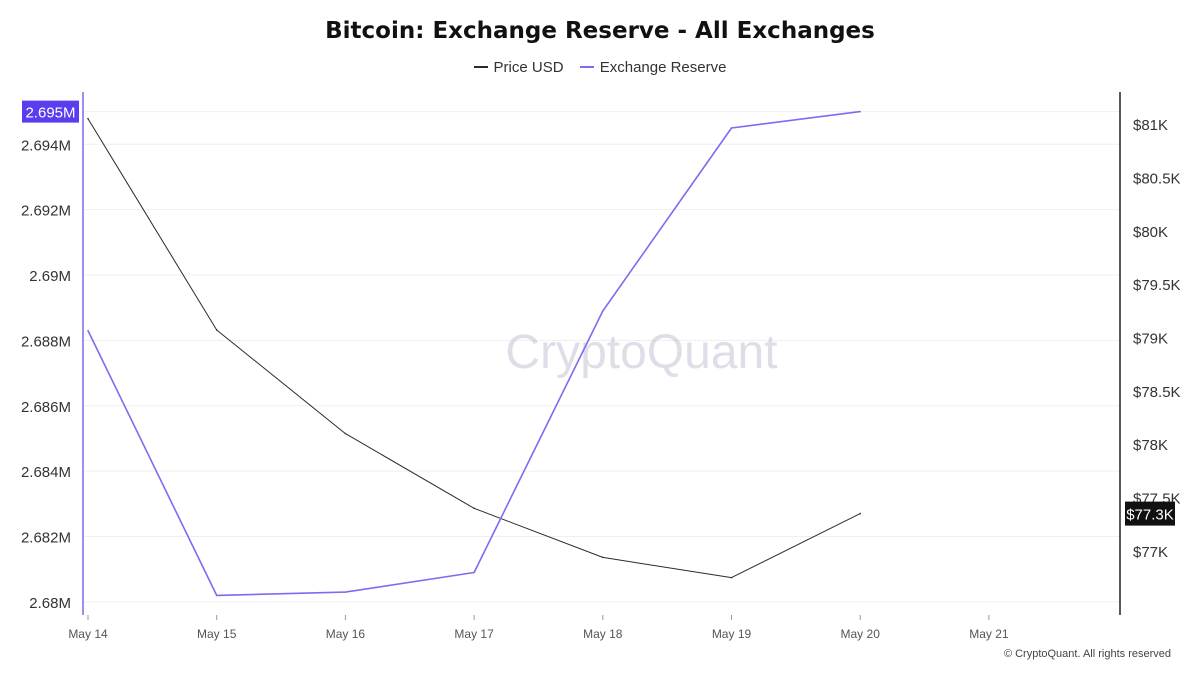 The height and width of the screenshot is (675, 1200). Describe the element at coordinates (474, 634) in the screenshot. I see `x-tick-label: May 17` at that location.